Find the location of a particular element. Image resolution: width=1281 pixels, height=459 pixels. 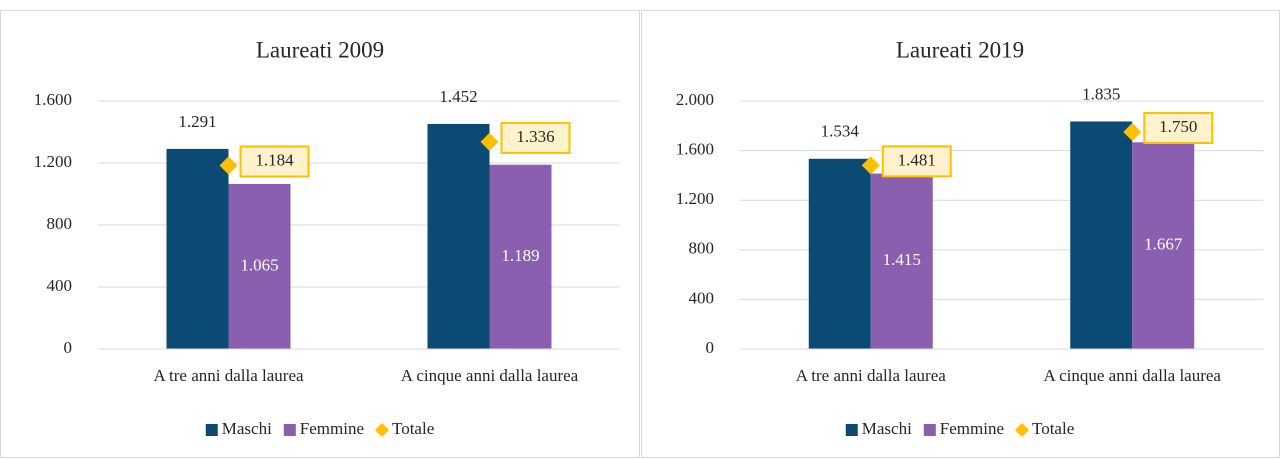

chart-title: Laureati 2019 is located at coordinates (960, 49).